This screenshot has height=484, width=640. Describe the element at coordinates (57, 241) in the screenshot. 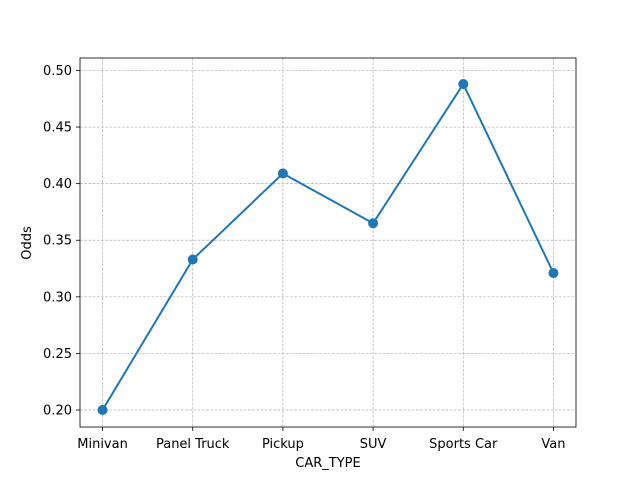

I see `y-tick-label: 0.35` at that location.